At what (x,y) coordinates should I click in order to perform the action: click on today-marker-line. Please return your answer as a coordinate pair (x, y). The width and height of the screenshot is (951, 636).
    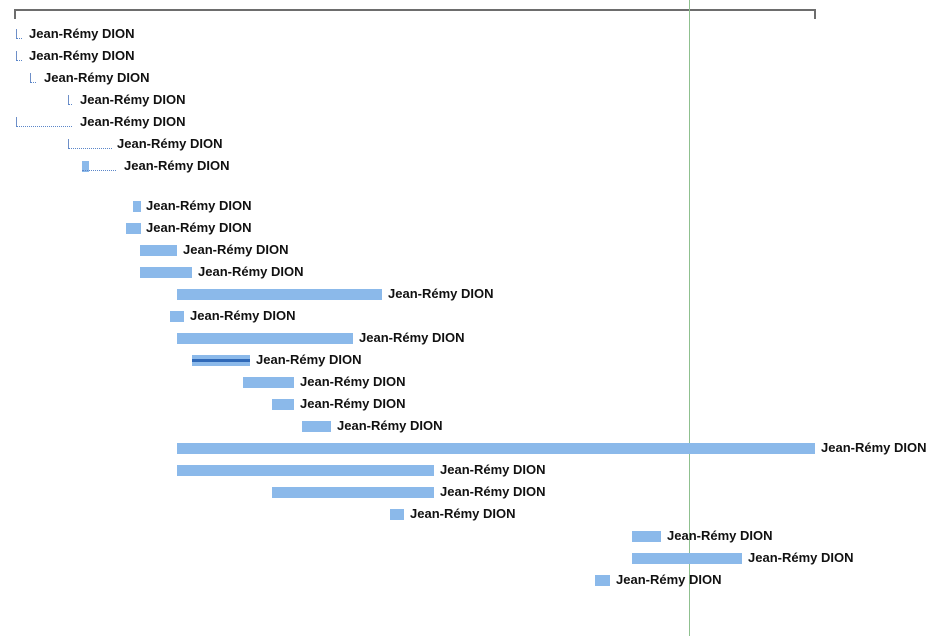
    Looking at the image, I should click on (689, 318).